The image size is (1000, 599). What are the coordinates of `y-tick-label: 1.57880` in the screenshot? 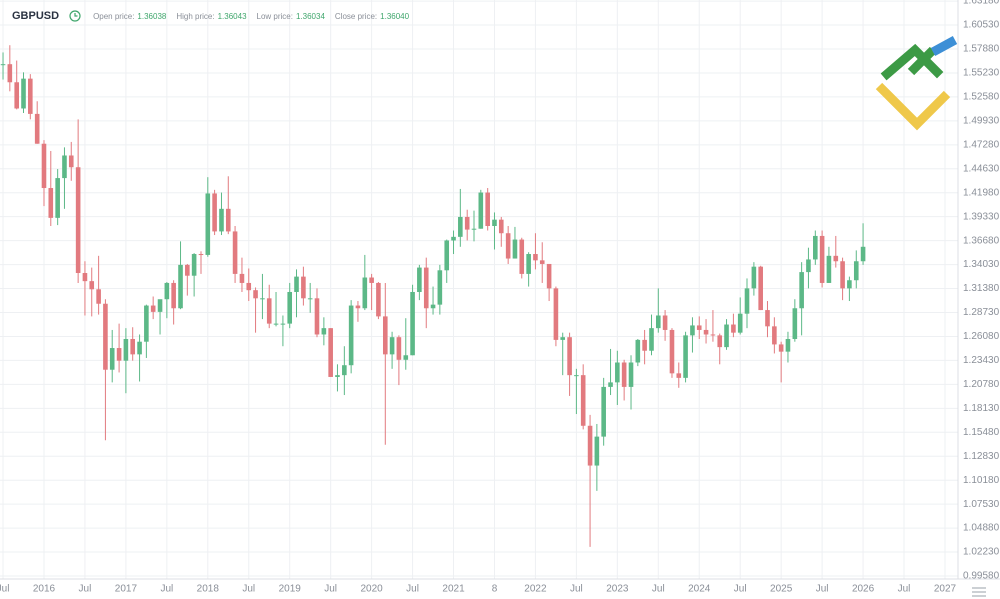 It's located at (981, 49).